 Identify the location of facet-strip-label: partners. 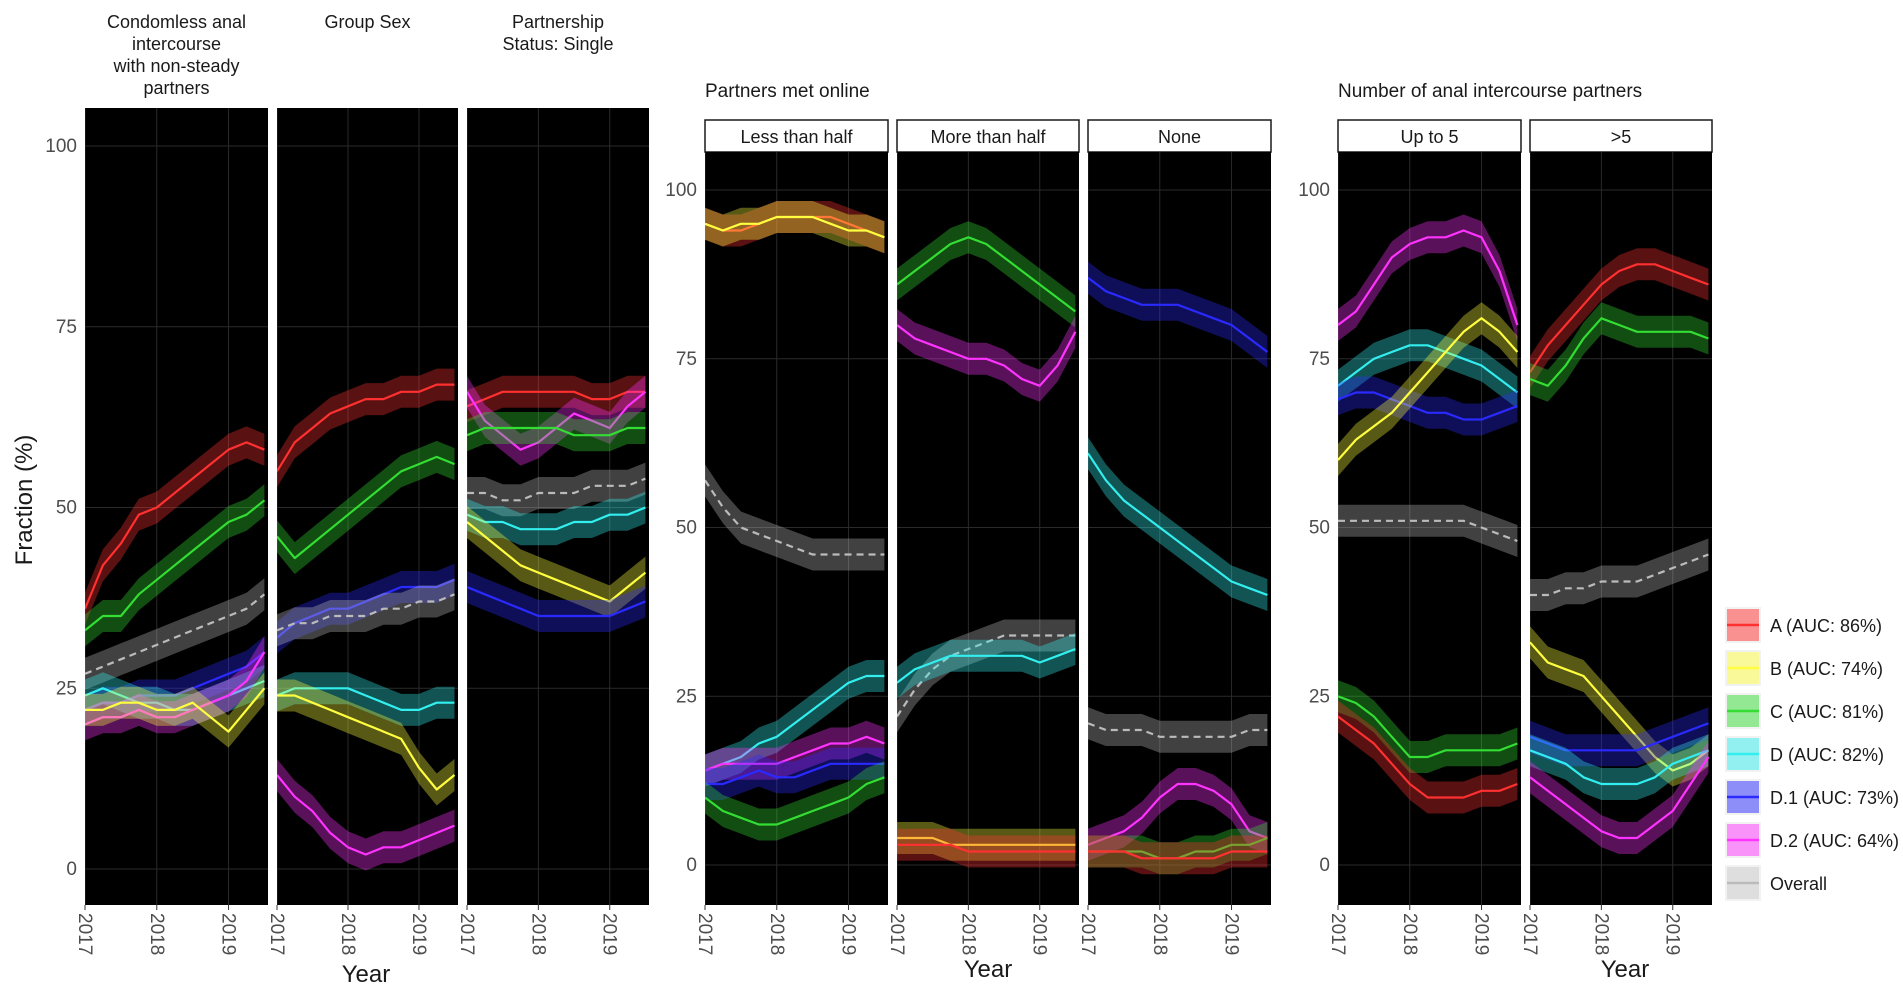
(176, 88).